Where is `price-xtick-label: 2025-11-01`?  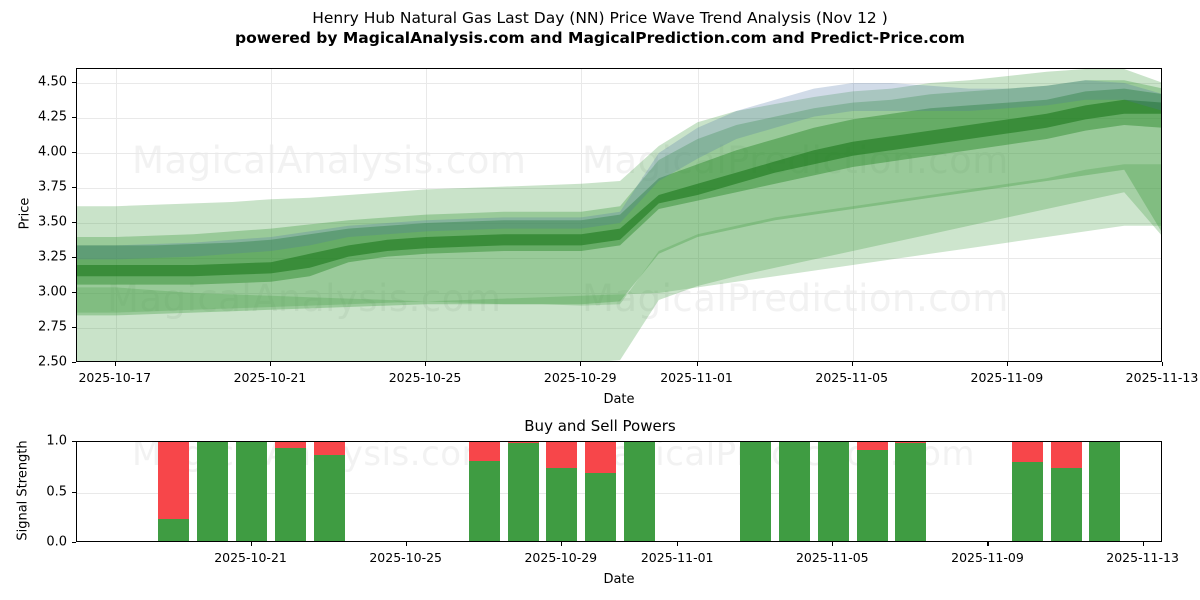 price-xtick-label: 2025-11-01 is located at coordinates (696, 377).